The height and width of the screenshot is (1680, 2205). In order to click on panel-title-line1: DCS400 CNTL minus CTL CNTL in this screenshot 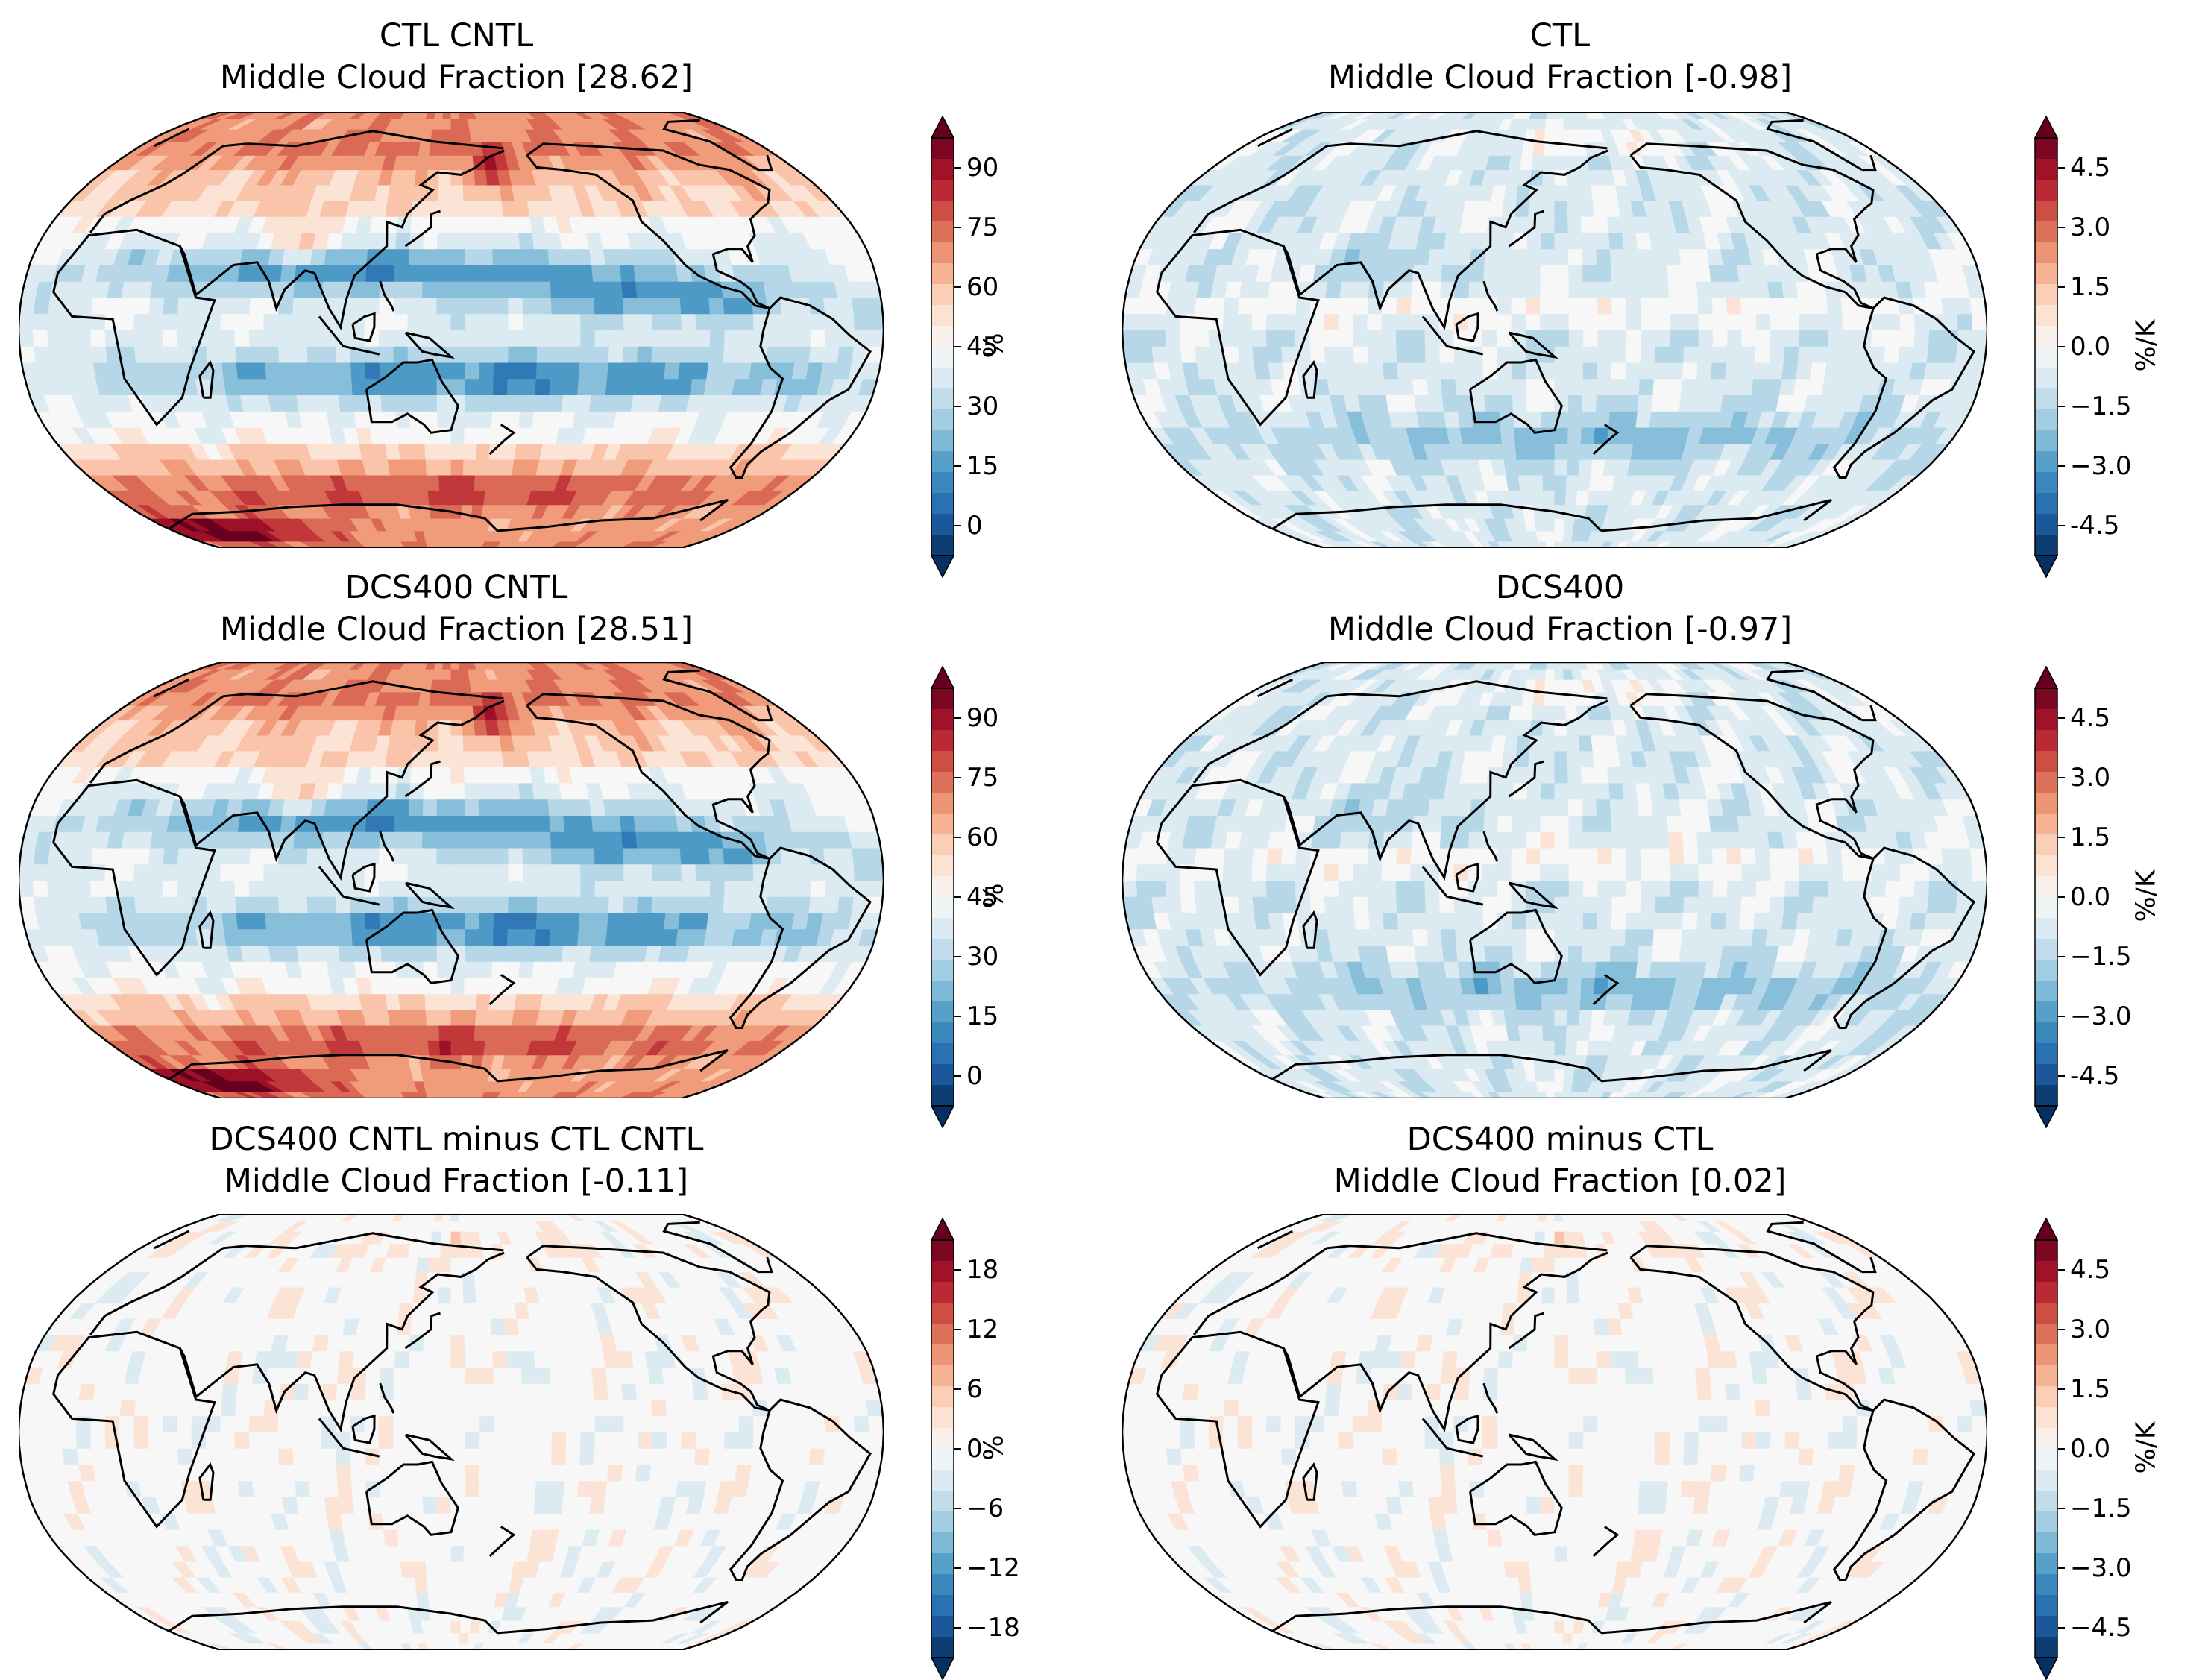, I will do `click(489, 1139)`.